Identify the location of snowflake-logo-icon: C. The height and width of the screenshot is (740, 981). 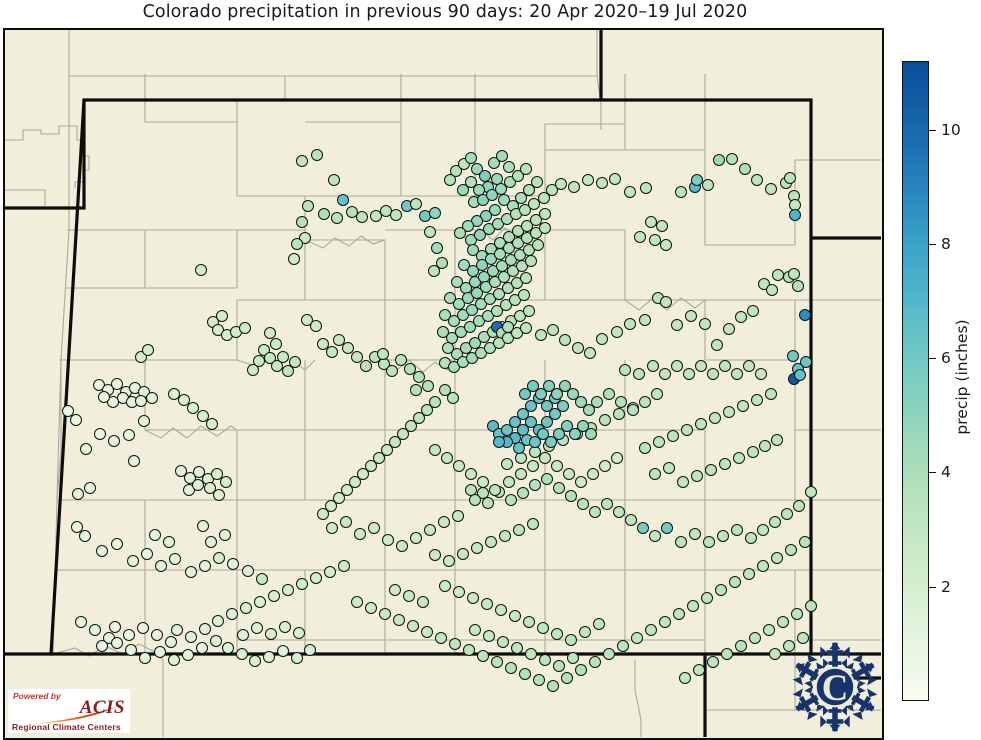
(835, 687).